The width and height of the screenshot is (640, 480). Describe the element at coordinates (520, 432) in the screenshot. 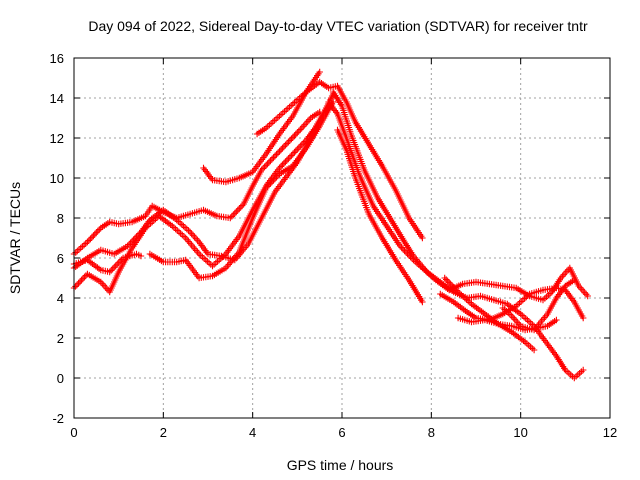

I see `x-tick-label: 10` at that location.